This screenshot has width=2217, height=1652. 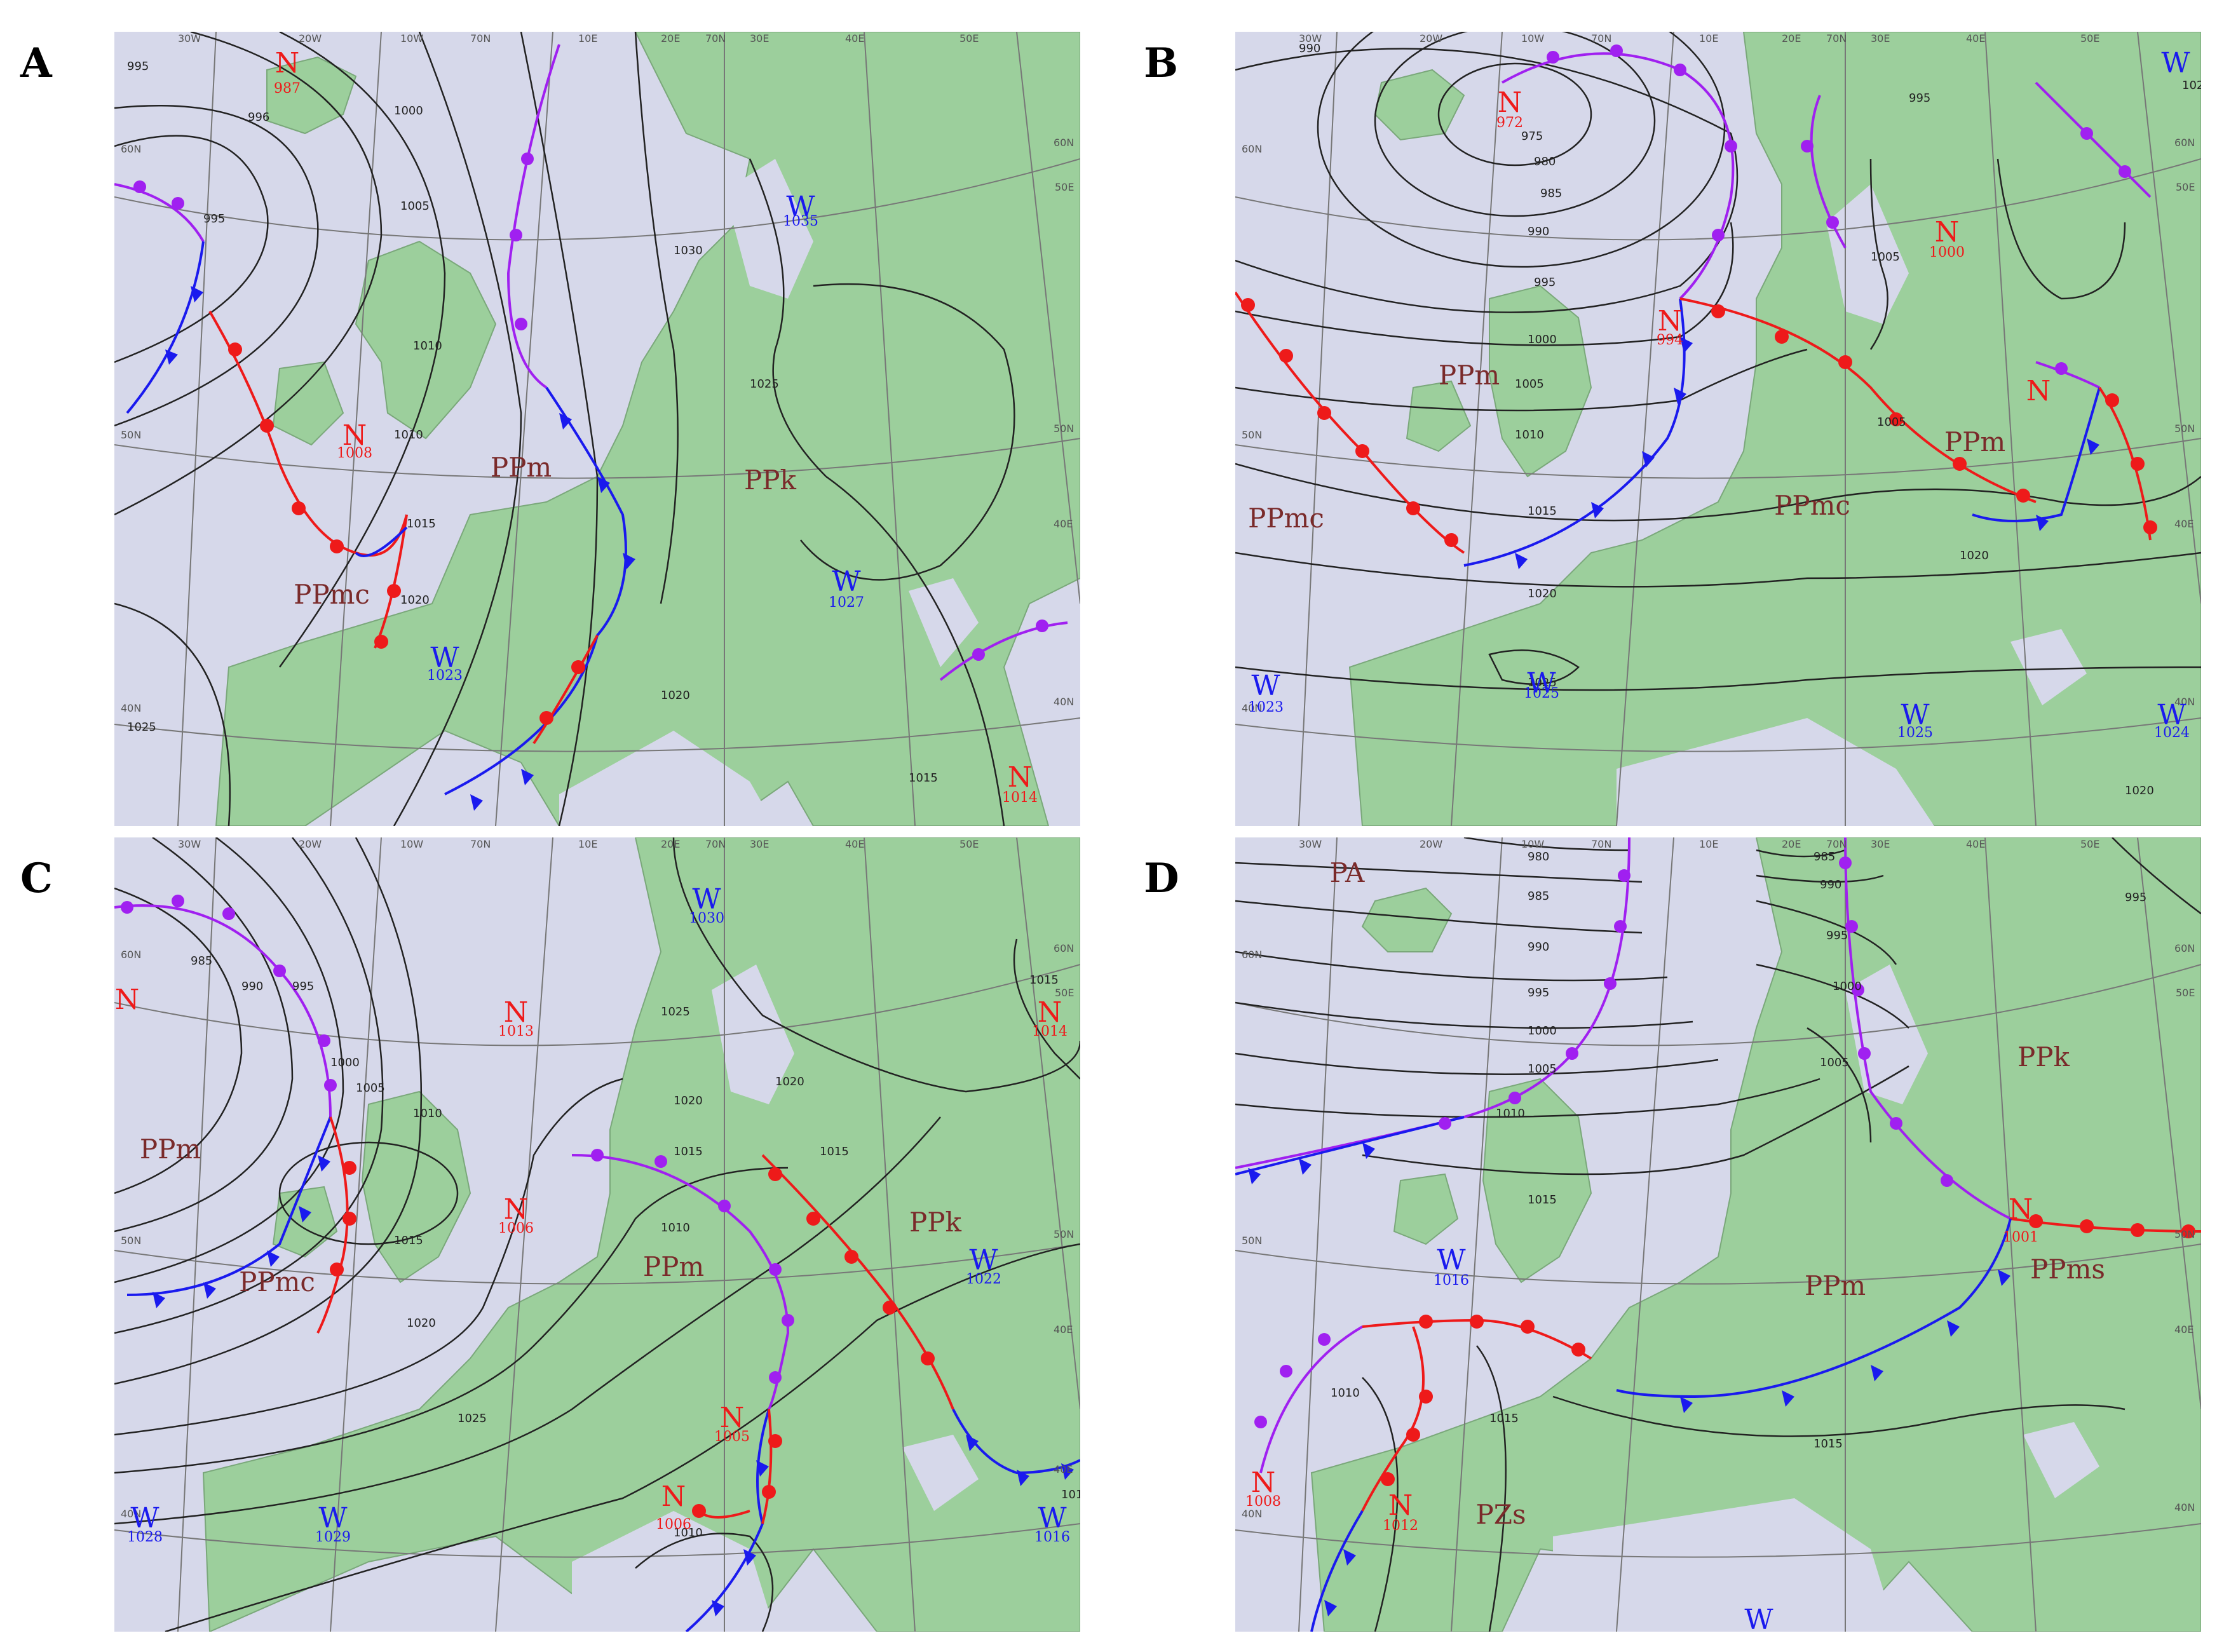 What do you see at coordinates (1501, 1515) in the screenshot?
I see `air-mass-label: PZs` at bounding box center [1501, 1515].